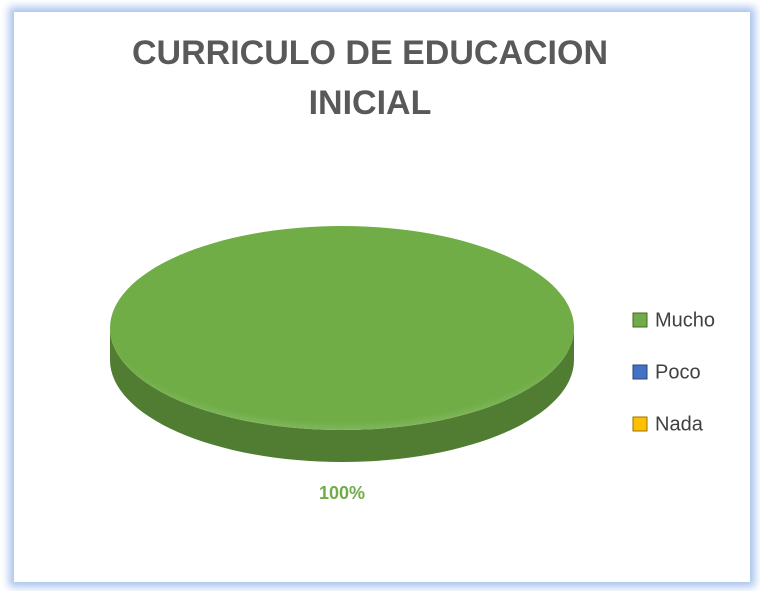 The width and height of the screenshot is (760, 591). Describe the element at coordinates (342, 395) in the screenshot. I see `pie-slice-side` at that location.